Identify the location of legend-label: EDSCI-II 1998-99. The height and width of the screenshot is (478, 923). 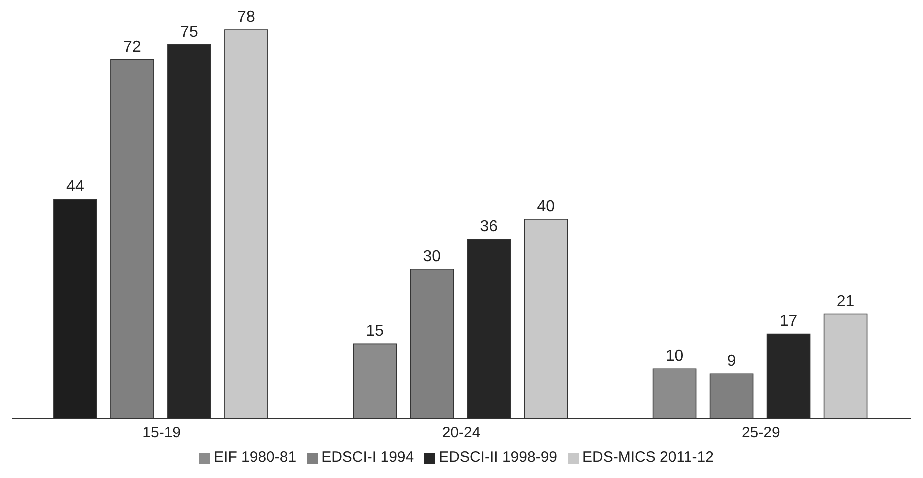
(498, 457).